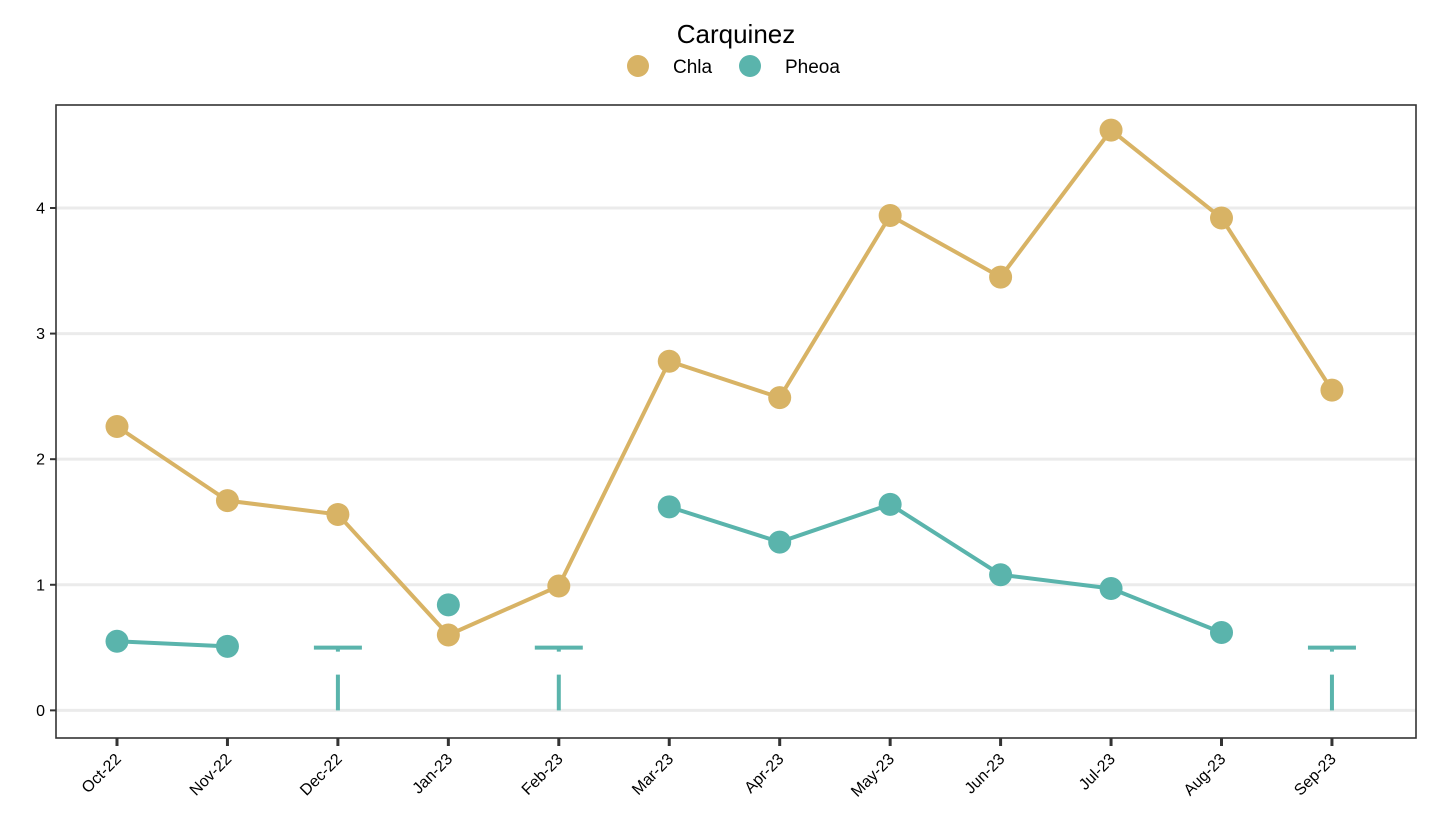 The width and height of the screenshot is (1440, 840). What do you see at coordinates (1205, 775) in the screenshot?
I see `x-tick-label: Aug-23` at bounding box center [1205, 775].